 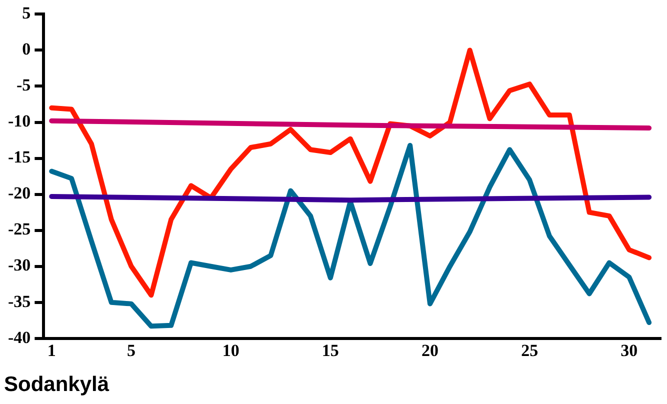 I want to click on x-tick-label: 5, so click(x=131, y=350).